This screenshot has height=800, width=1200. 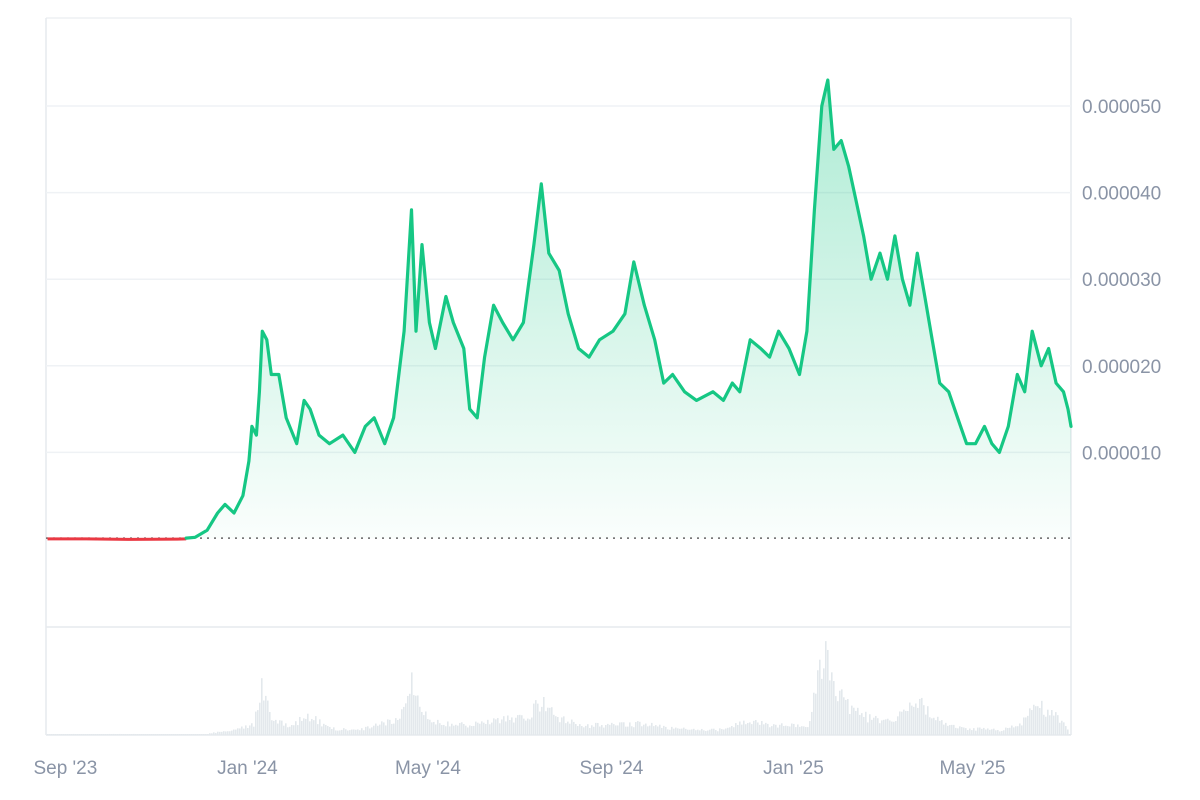 What do you see at coordinates (1121, 194) in the screenshot?
I see `y-tick-label: 0.000040` at bounding box center [1121, 194].